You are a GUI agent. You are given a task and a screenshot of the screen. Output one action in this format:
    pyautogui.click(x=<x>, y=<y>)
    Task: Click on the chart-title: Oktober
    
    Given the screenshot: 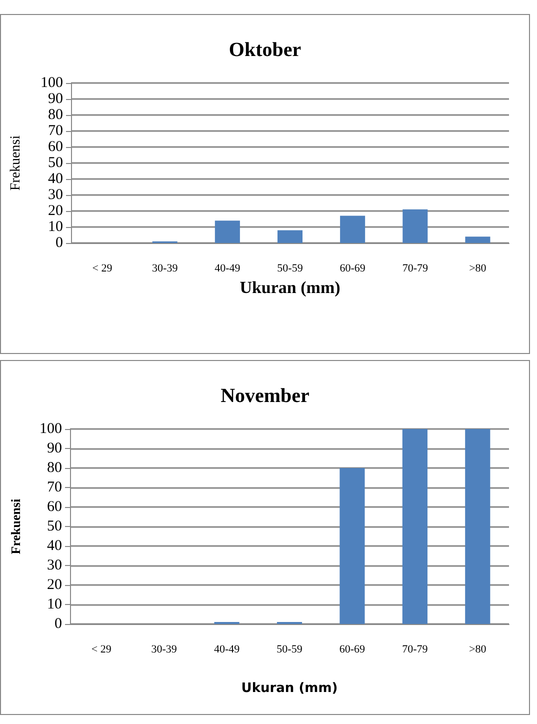 What is the action you would take?
    pyautogui.click(x=265, y=50)
    